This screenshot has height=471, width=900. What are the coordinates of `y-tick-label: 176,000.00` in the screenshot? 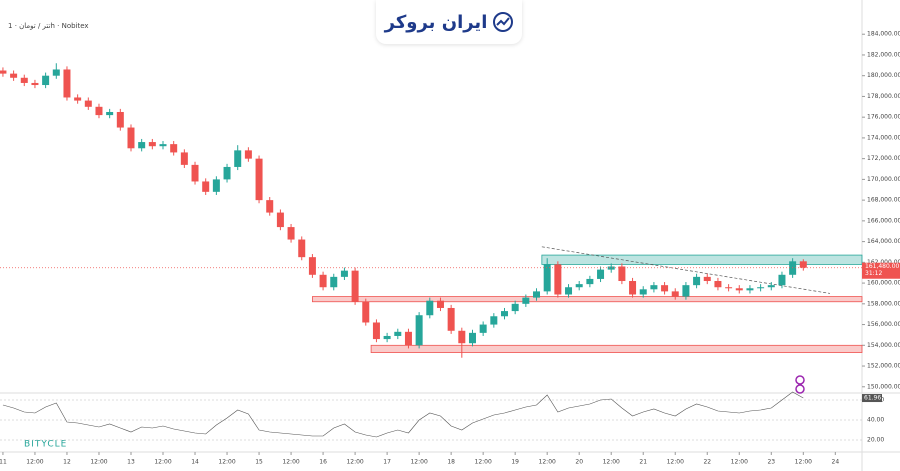 It's located at (883, 117).